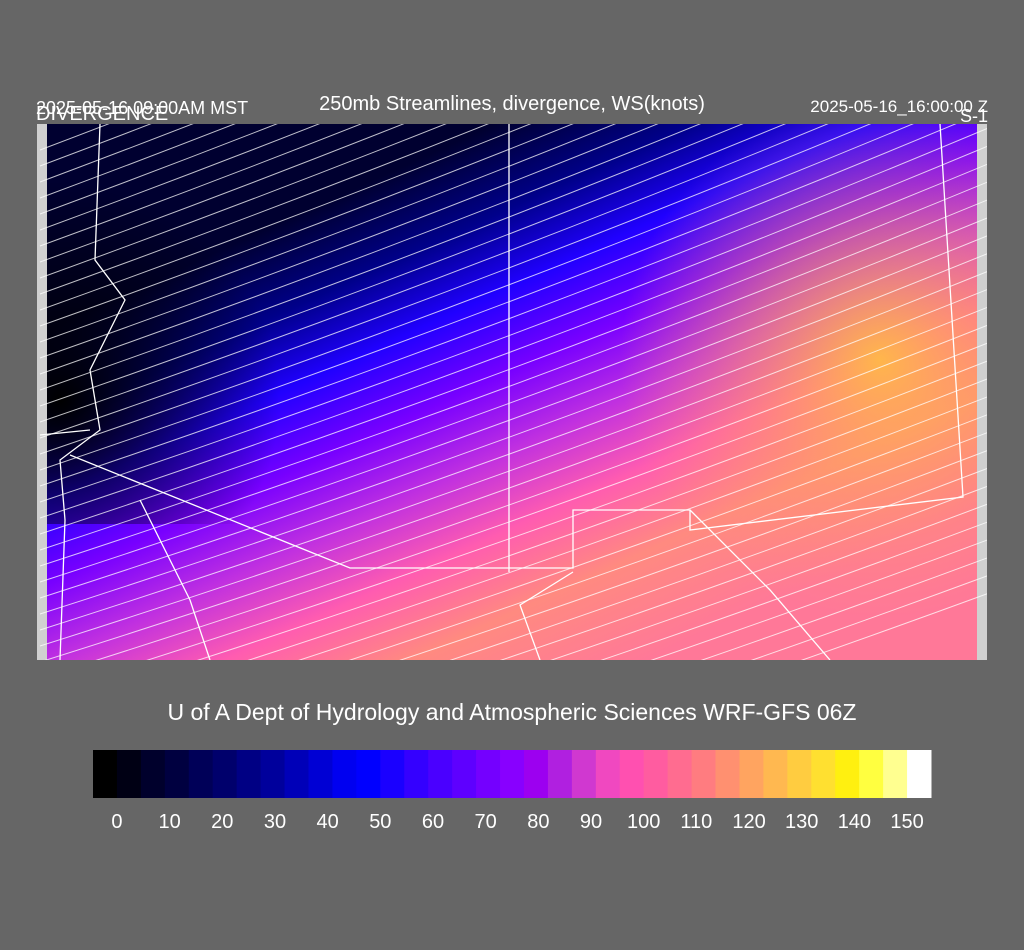 This screenshot has width=1024, height=950. Describe the element at coordinates (974, 116) in the screenshot. I see `panel-label: S-1` at that location.